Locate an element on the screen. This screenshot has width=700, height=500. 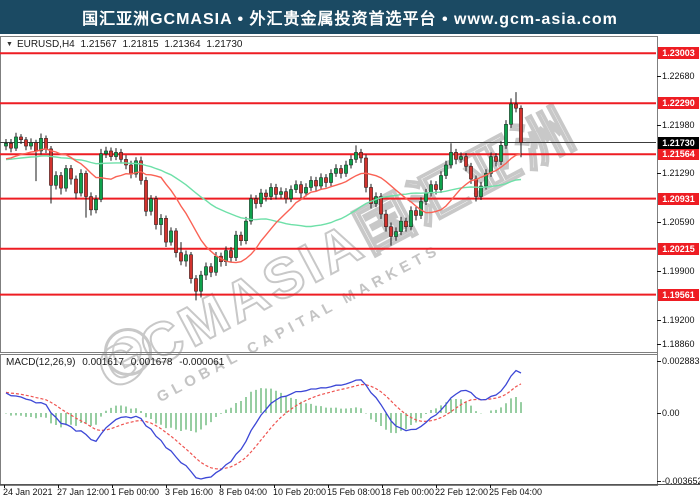
time-axis-label: 1 Feb 00:00 is located at coordinates (135, 492).